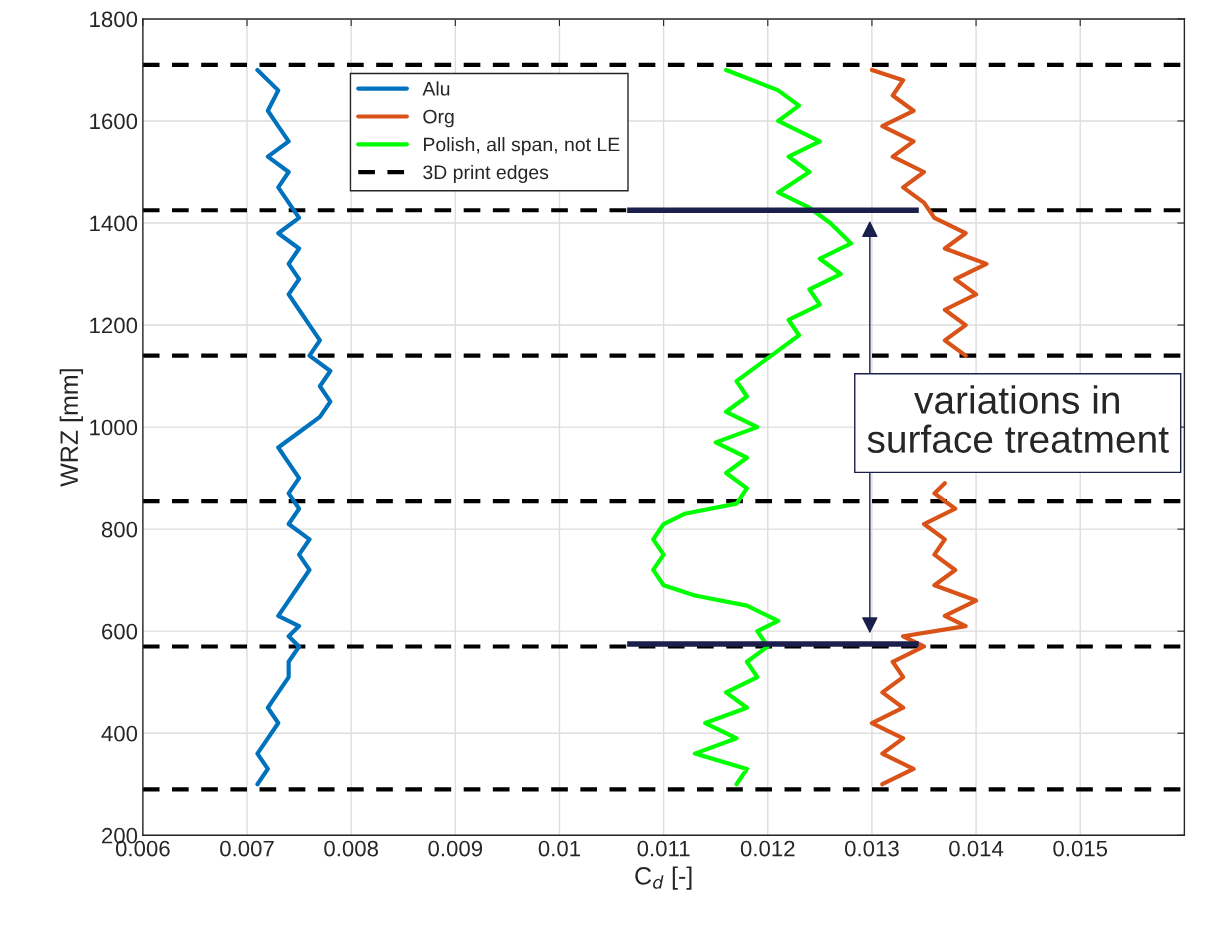  What do you see at coordinates (559, 848) in the screenshot?
I see `x-tick-label: 0.01` at bounding box center [559, 848].